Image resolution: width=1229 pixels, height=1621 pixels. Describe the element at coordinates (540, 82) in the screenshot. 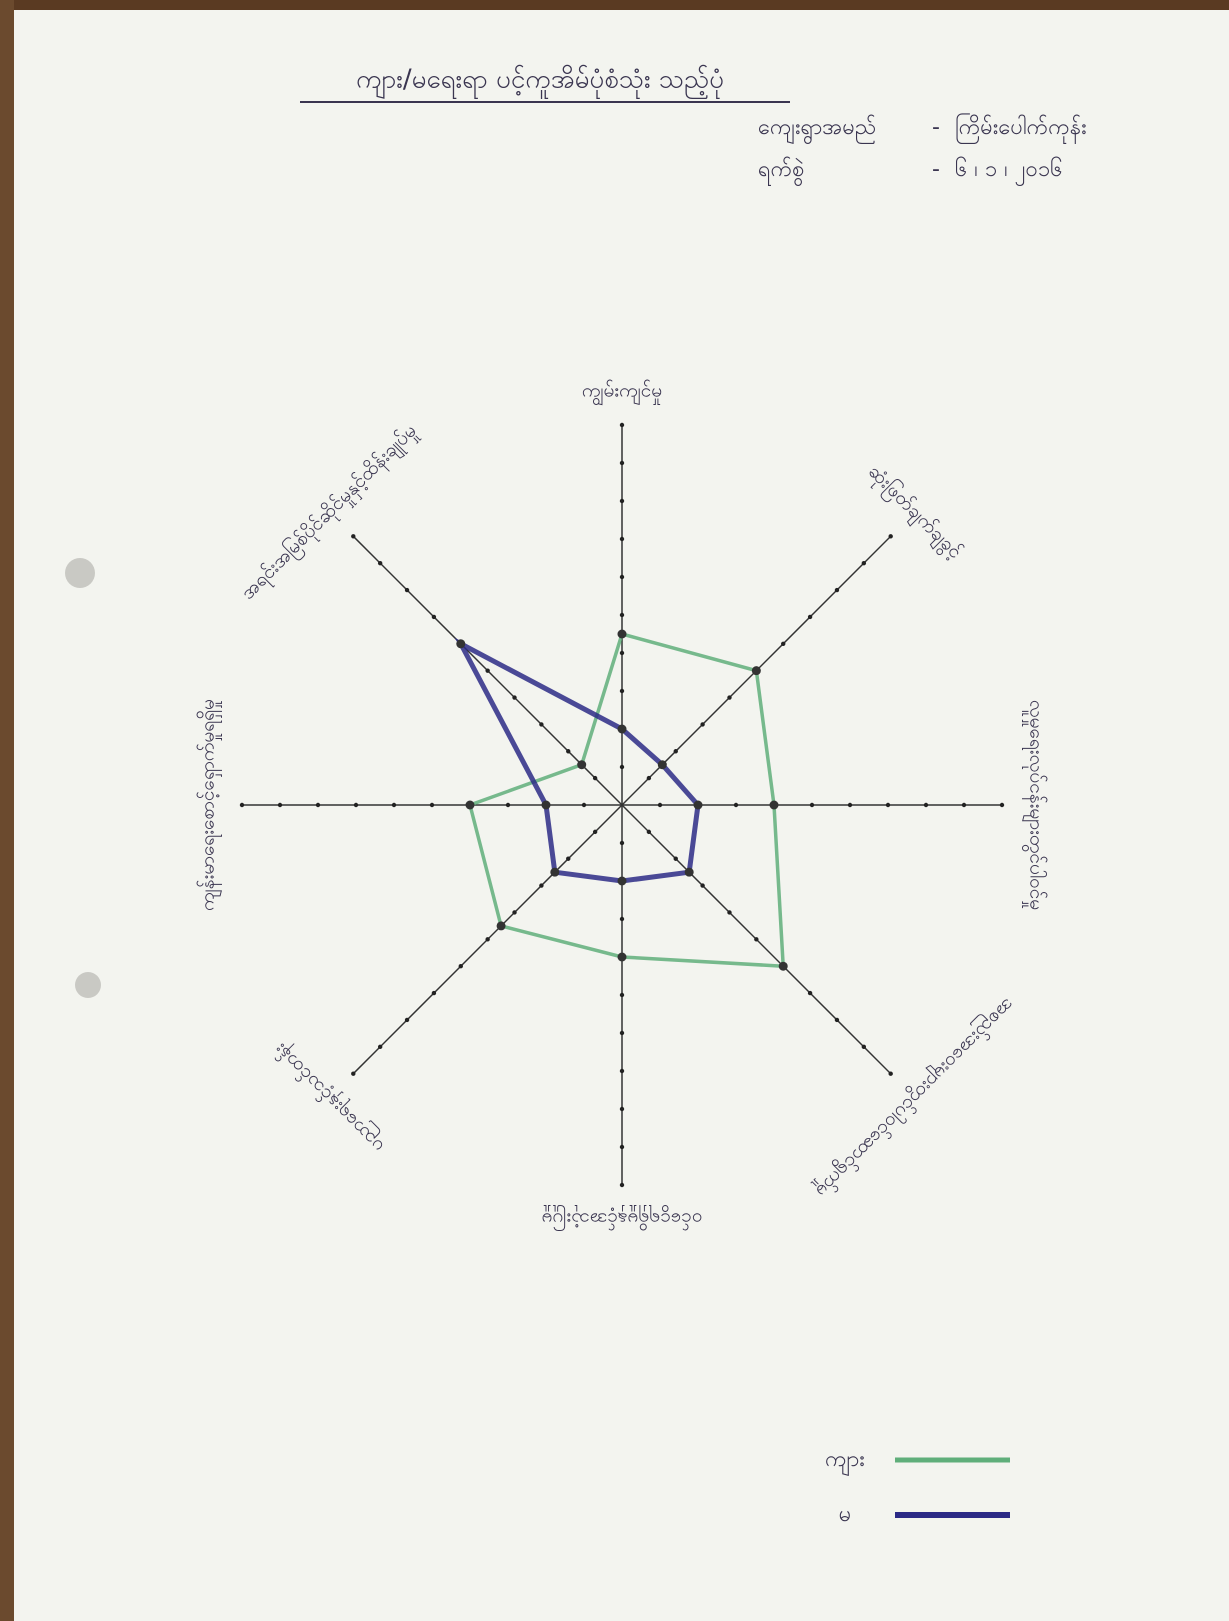

I see `chart-title: ကျား/မရေးရာ ပင့်ကူအိမ်ပုံစံသုံး သည့်ပုံ` at that location.